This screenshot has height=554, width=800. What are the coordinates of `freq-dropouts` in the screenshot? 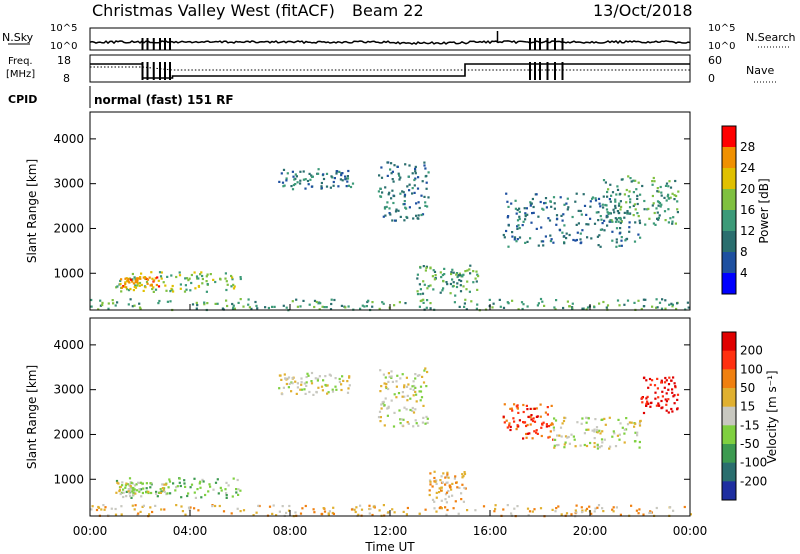 It's located at (352, 71).